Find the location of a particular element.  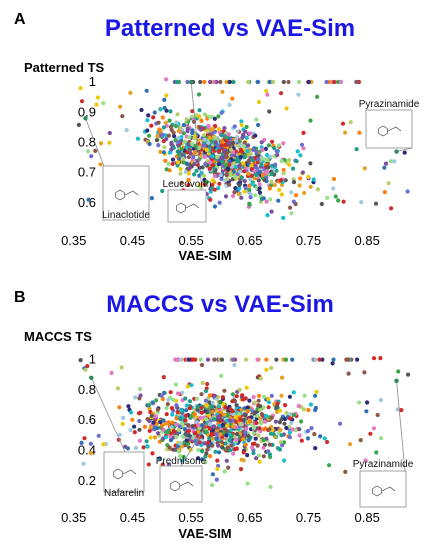

annotation-label: Leucovorin is located at coordinates (187, 184).